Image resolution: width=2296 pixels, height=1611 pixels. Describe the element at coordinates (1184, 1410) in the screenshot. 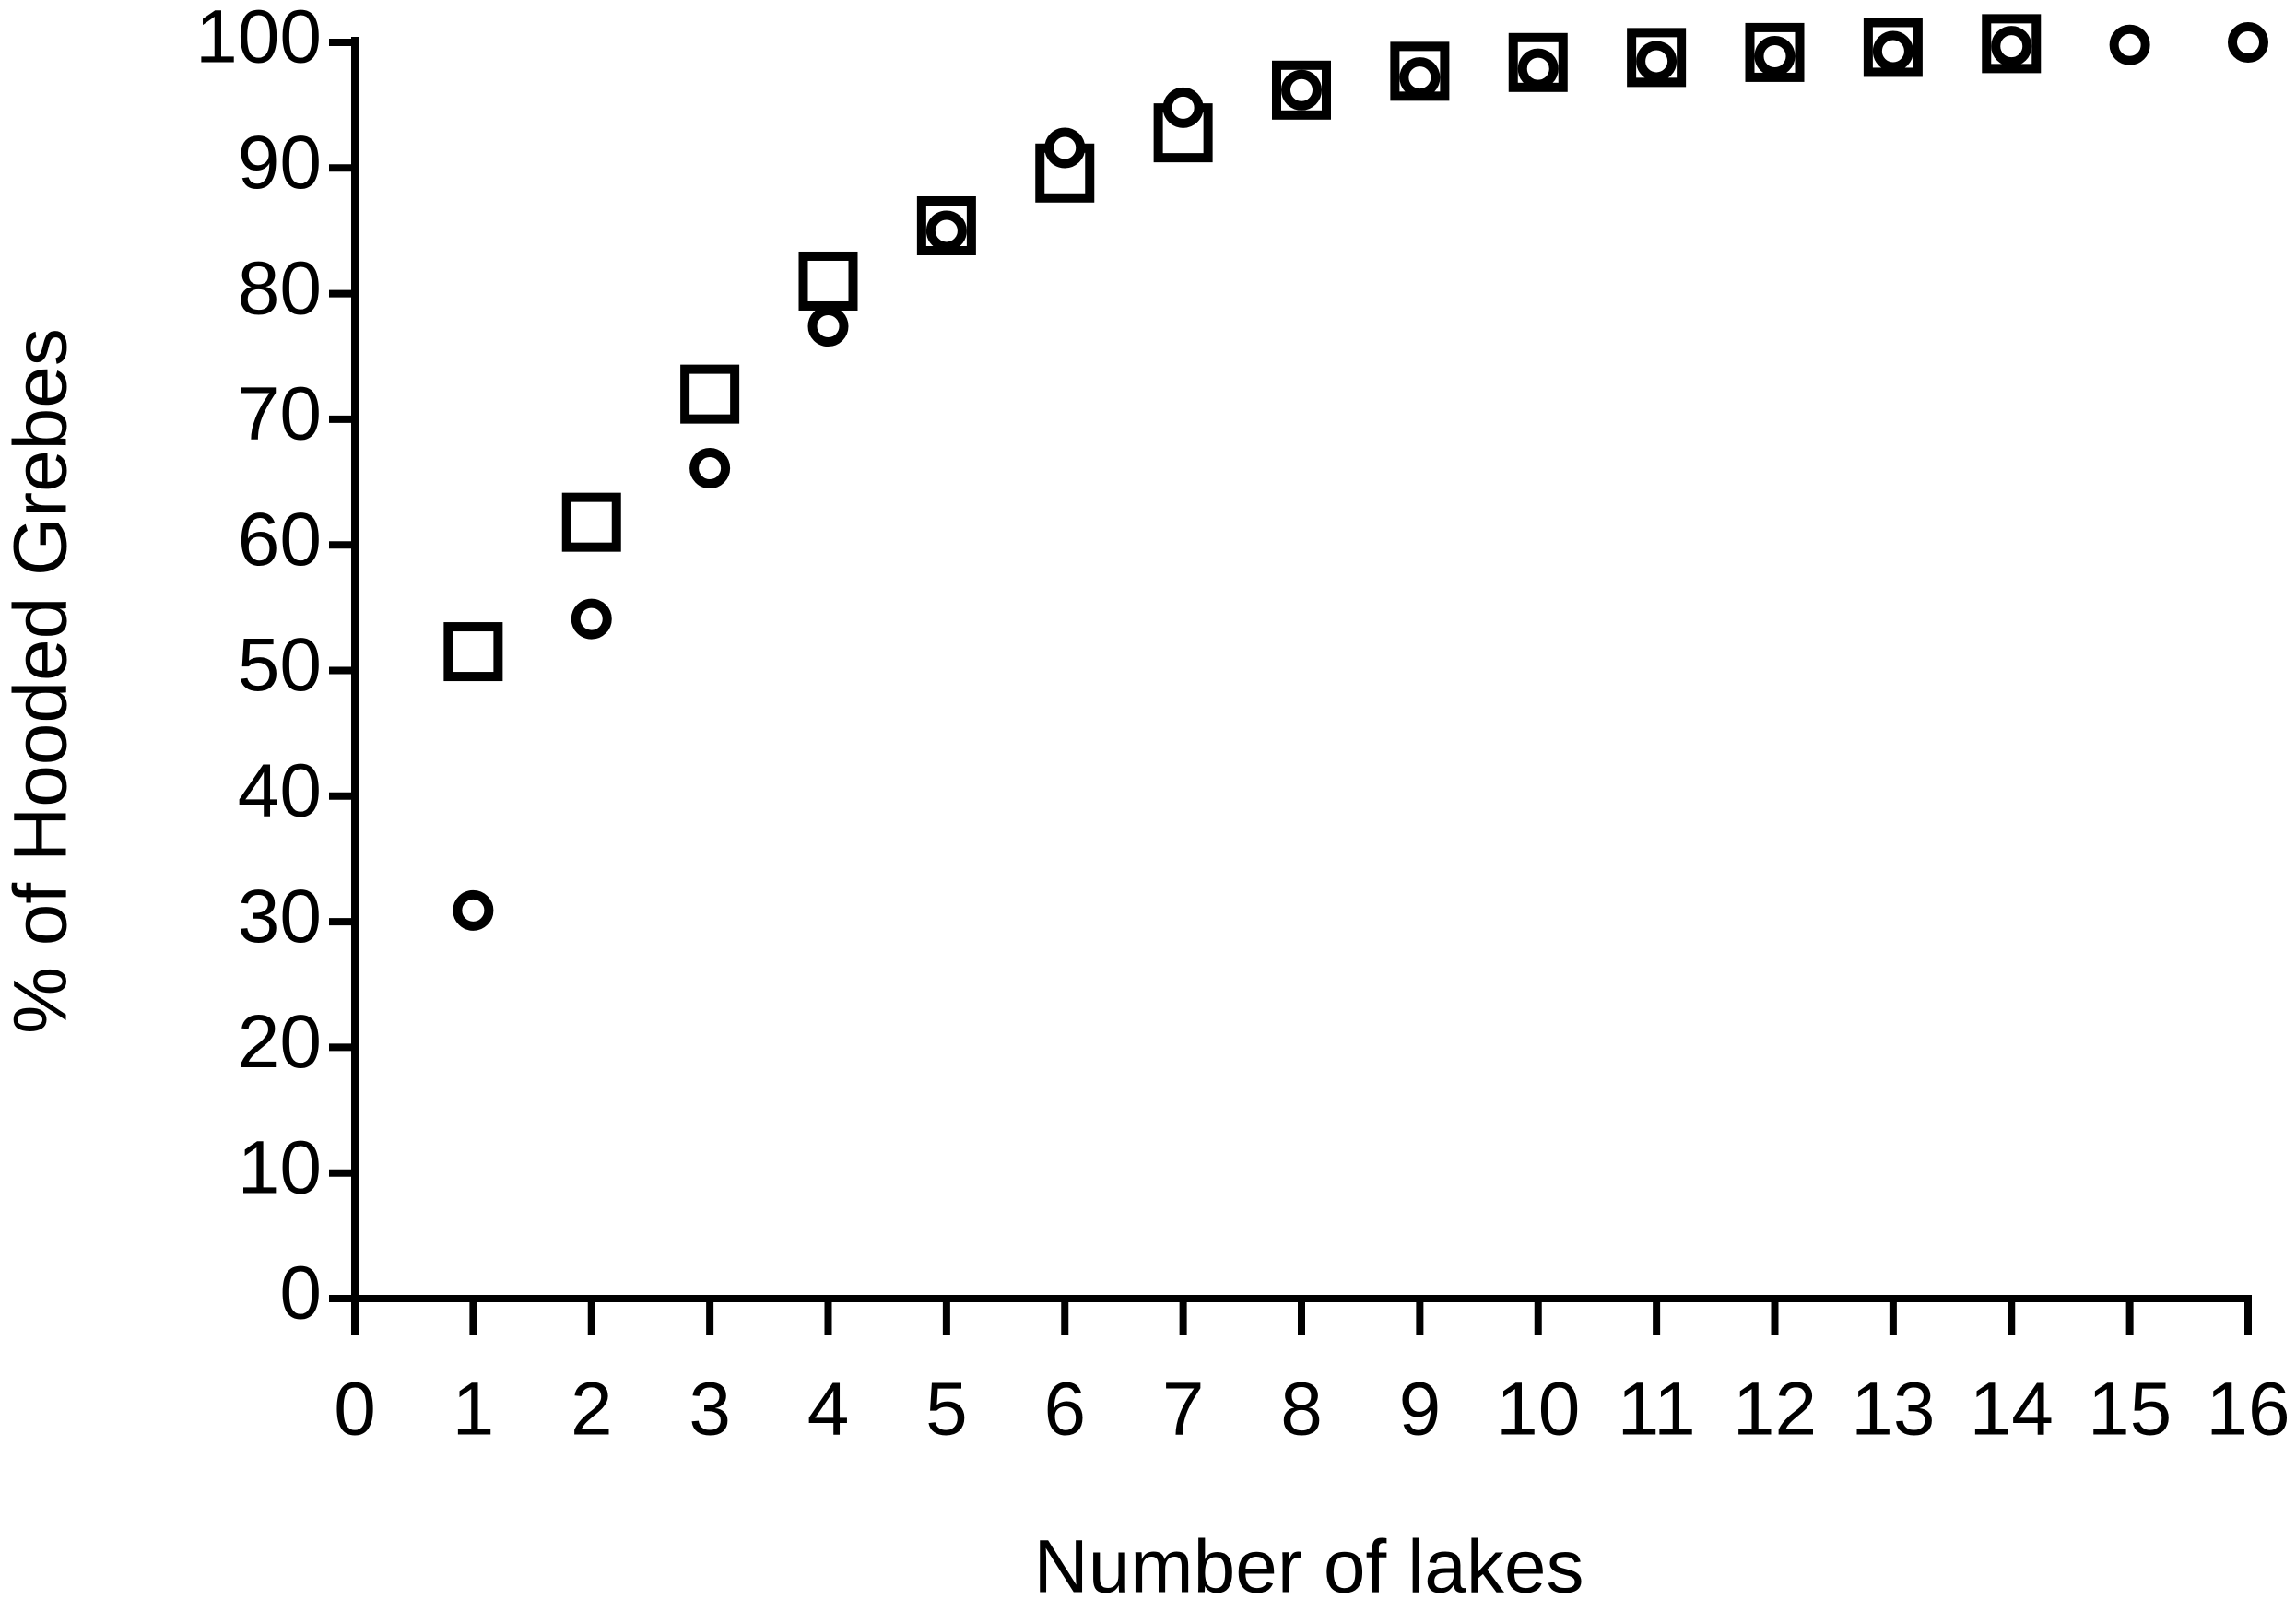

I see `x-tick-label: 7` at that location.